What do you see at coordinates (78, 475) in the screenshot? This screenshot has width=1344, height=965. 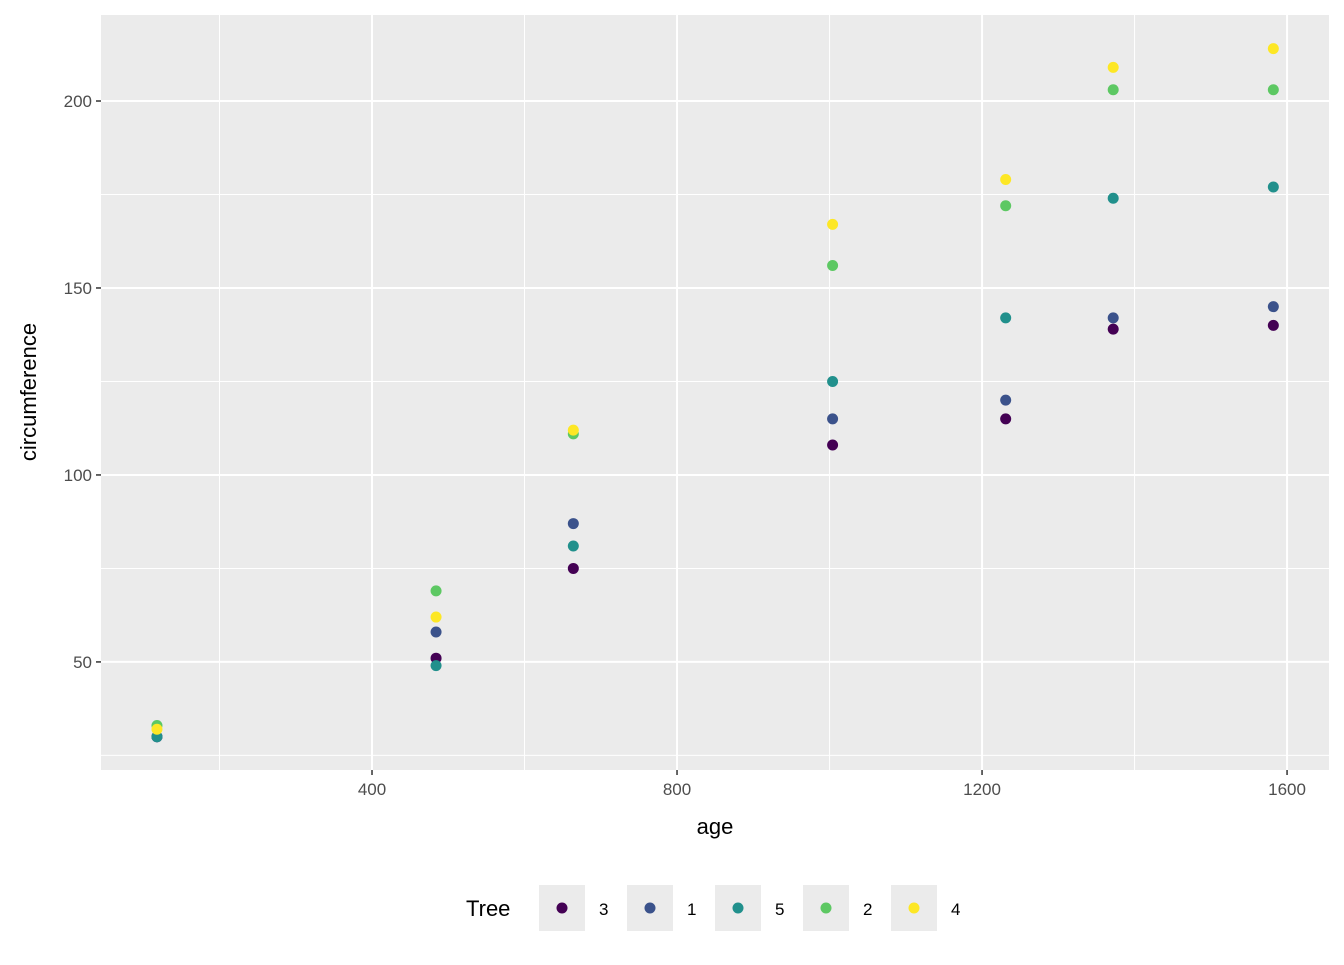 I see `y-tick-label: 100` at bounding box center [78, 475].